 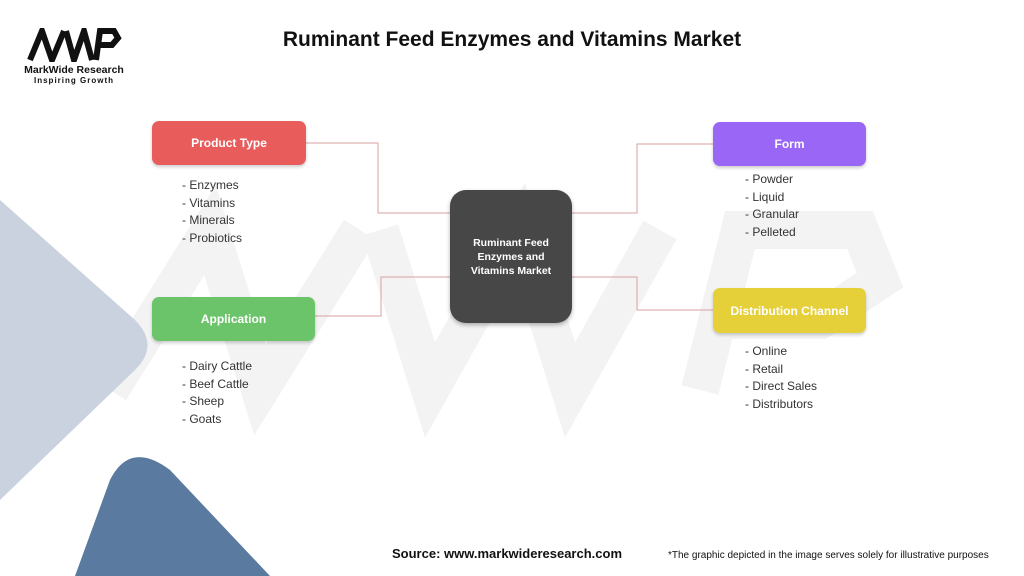 I want to click on list-item: - Beef Cattle, so click(x=215, y=383).